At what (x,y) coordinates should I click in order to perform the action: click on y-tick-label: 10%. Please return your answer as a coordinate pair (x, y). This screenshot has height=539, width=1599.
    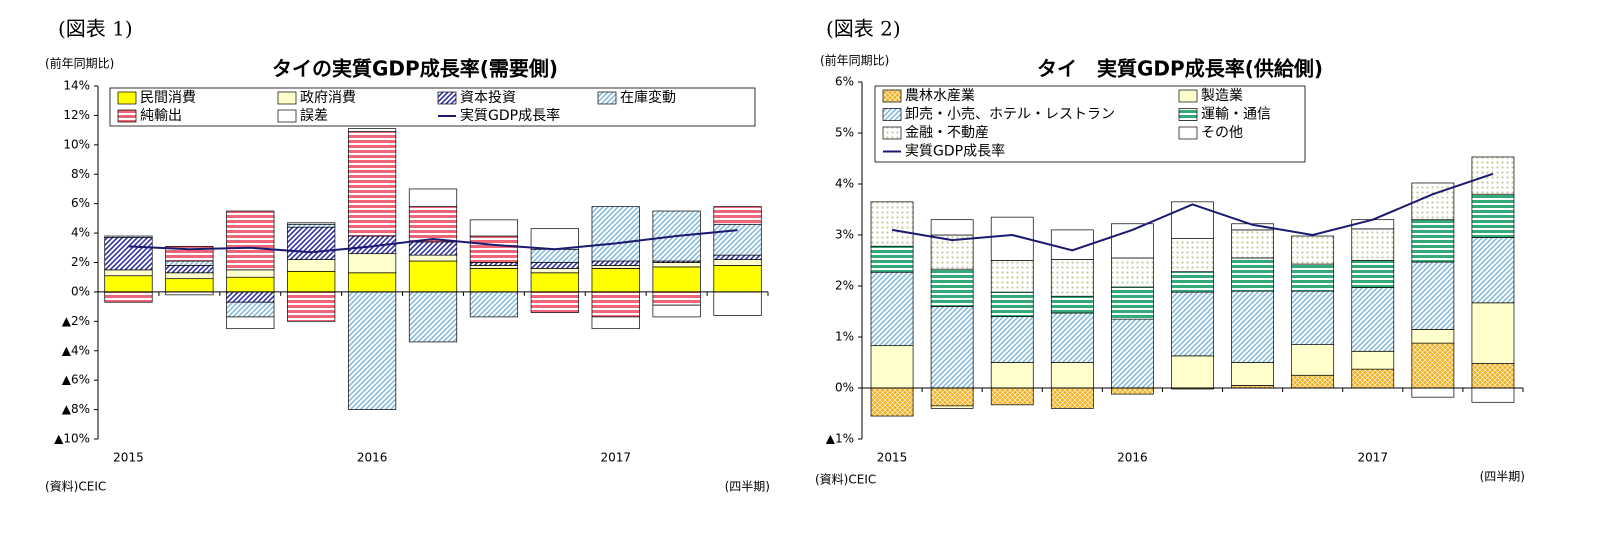
    Looking at the image, I should click on (76, 144).